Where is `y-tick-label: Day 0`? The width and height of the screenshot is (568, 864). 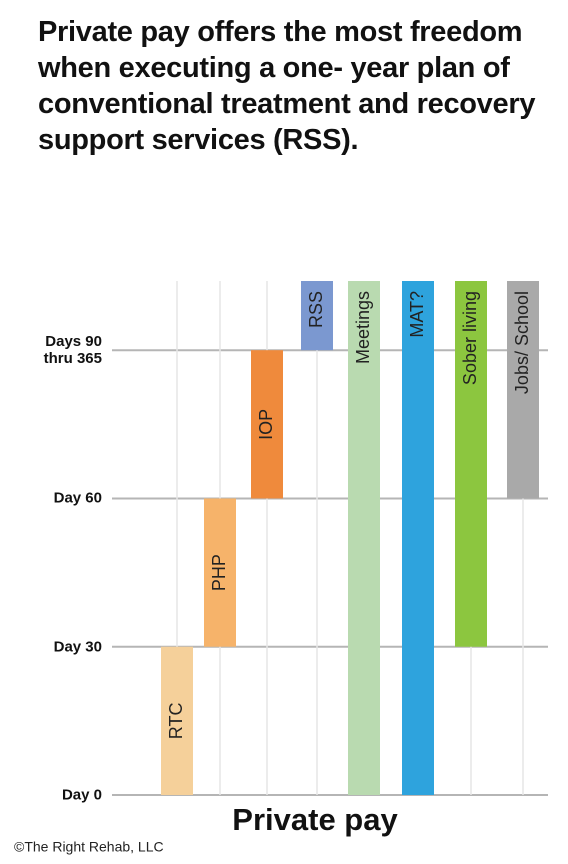
y-tick-label: Day 0 is located at coordinates (81, 795).